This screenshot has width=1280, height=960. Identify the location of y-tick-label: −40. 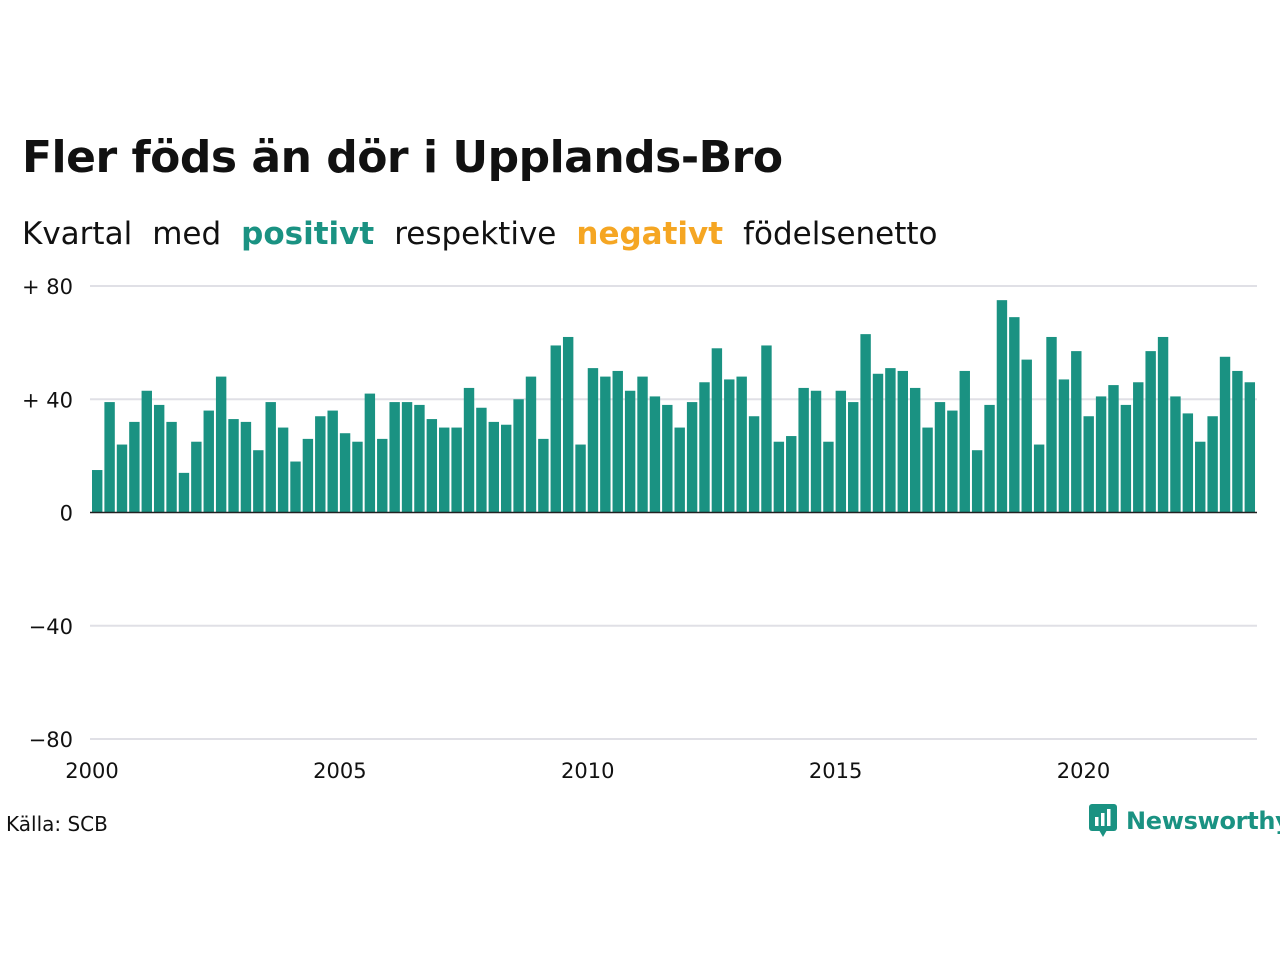
(51, 627).